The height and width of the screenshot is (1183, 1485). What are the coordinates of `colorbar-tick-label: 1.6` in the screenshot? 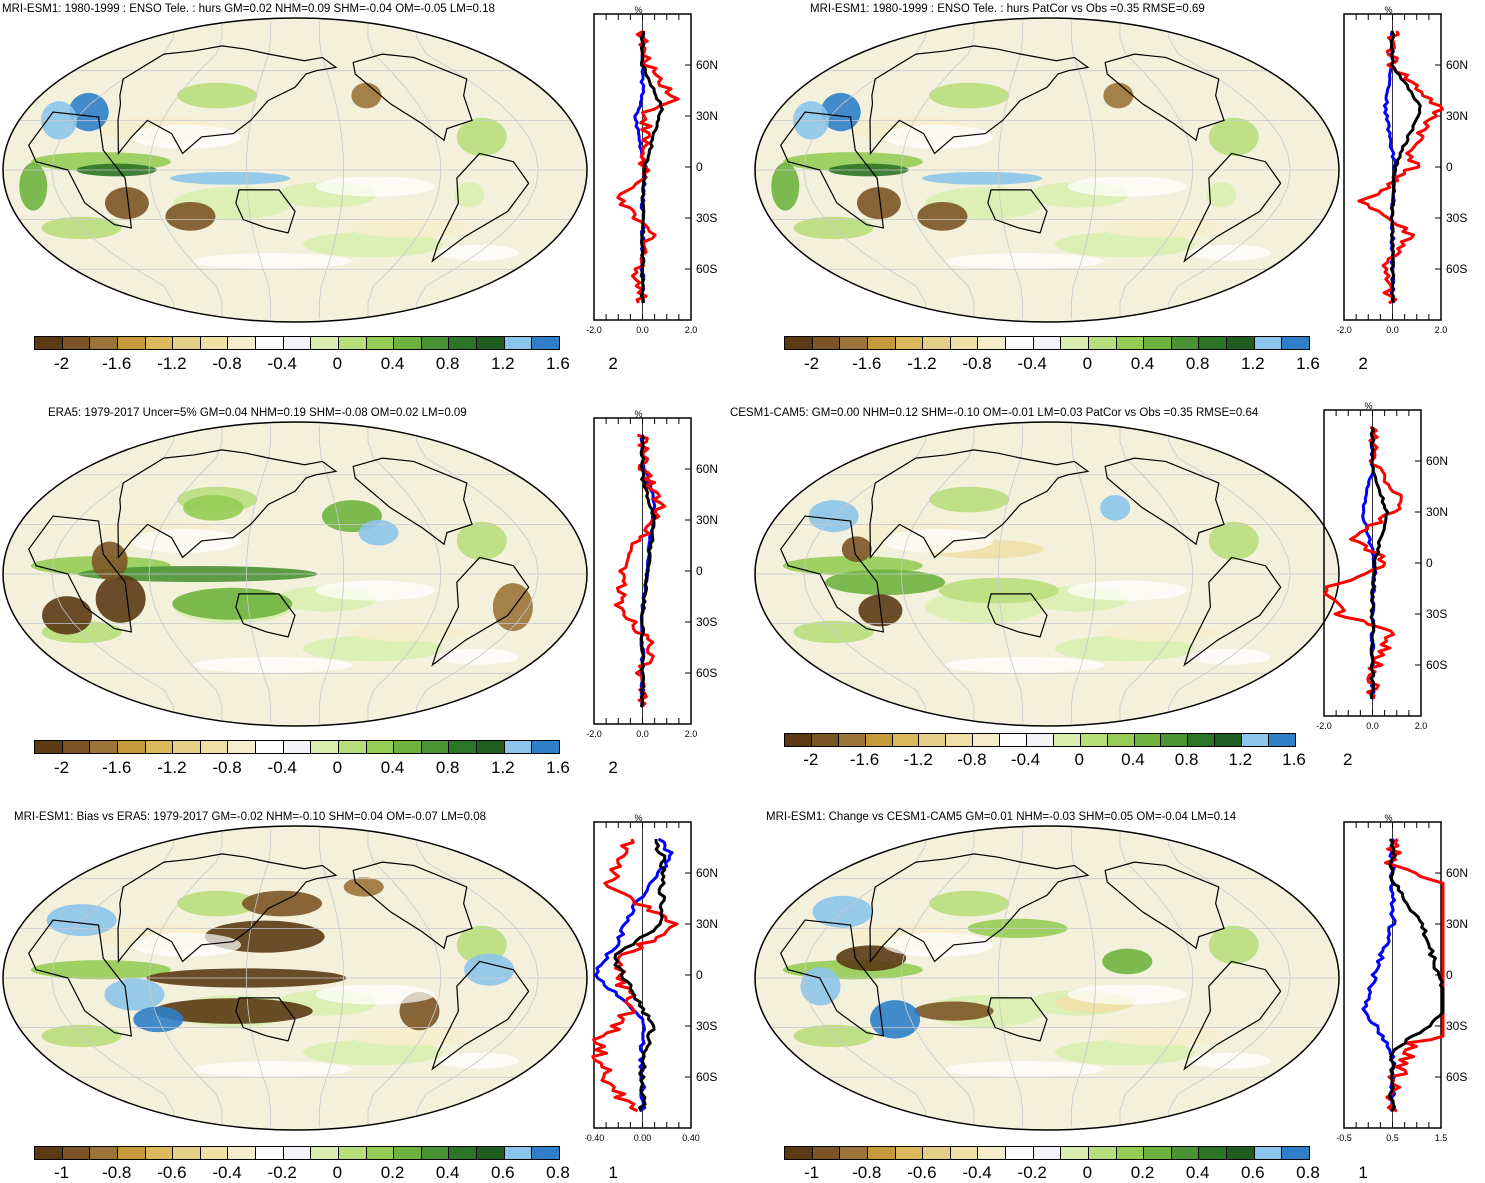 It's located at (558, 363).